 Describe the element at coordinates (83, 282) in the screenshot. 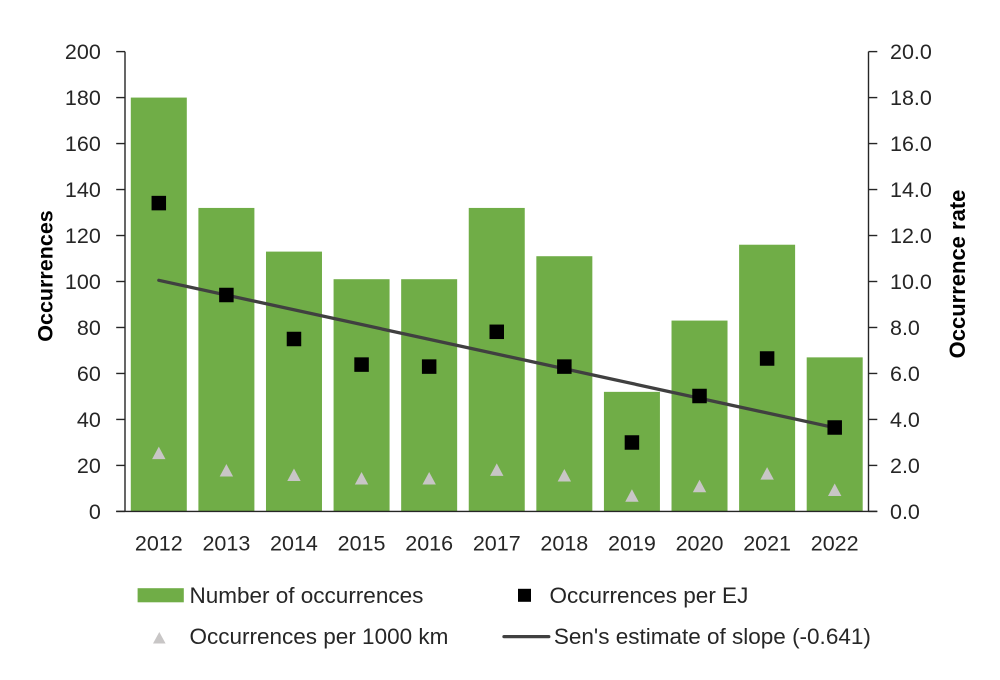

I see `svg-text: 100` at that location.